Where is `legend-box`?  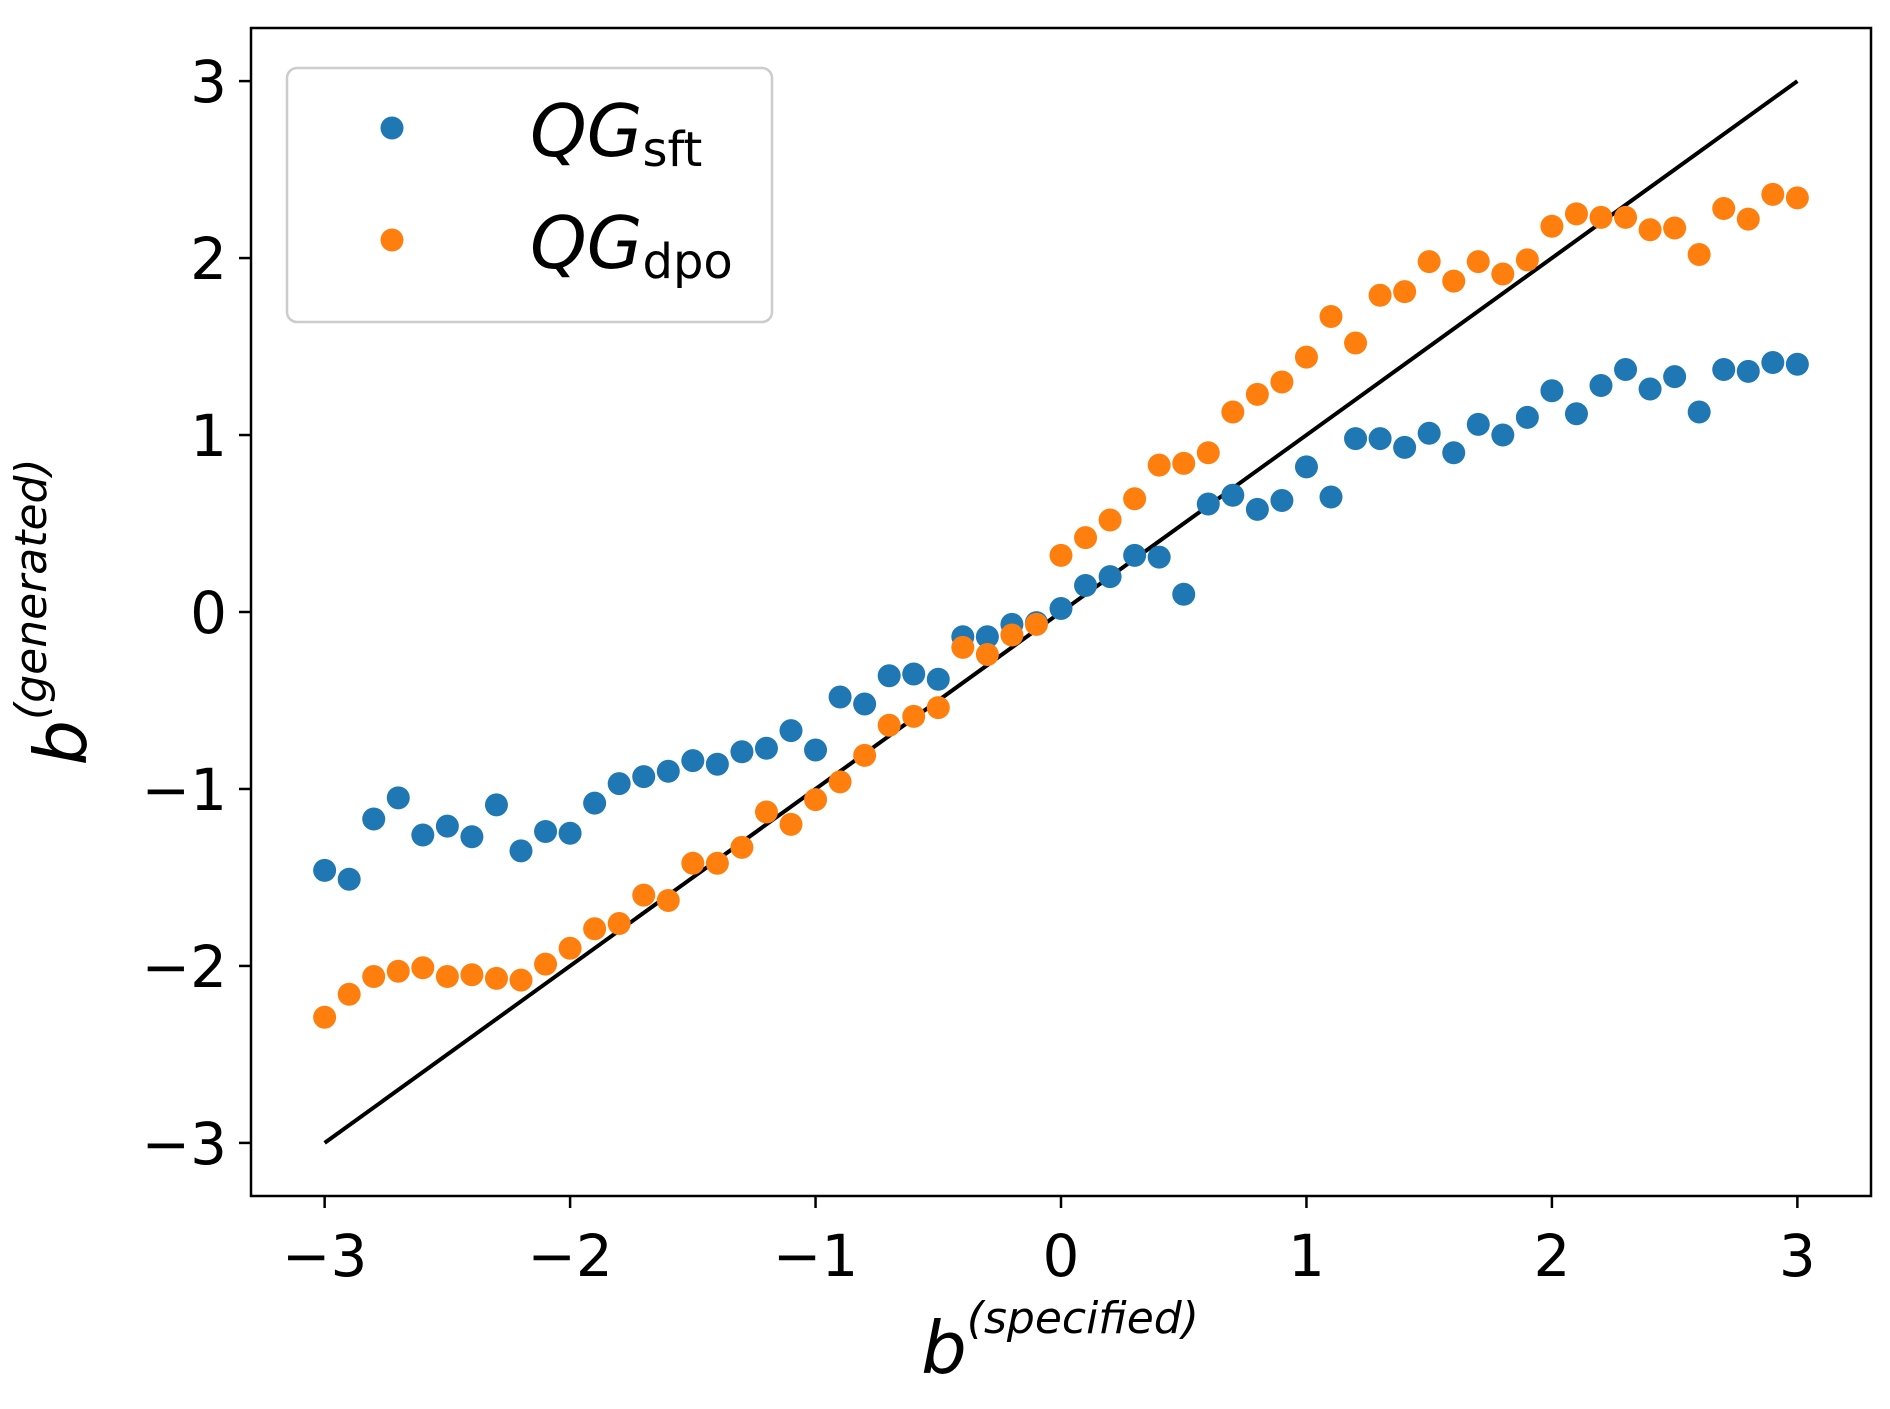
legend-box is located at coordinates (529, 195).